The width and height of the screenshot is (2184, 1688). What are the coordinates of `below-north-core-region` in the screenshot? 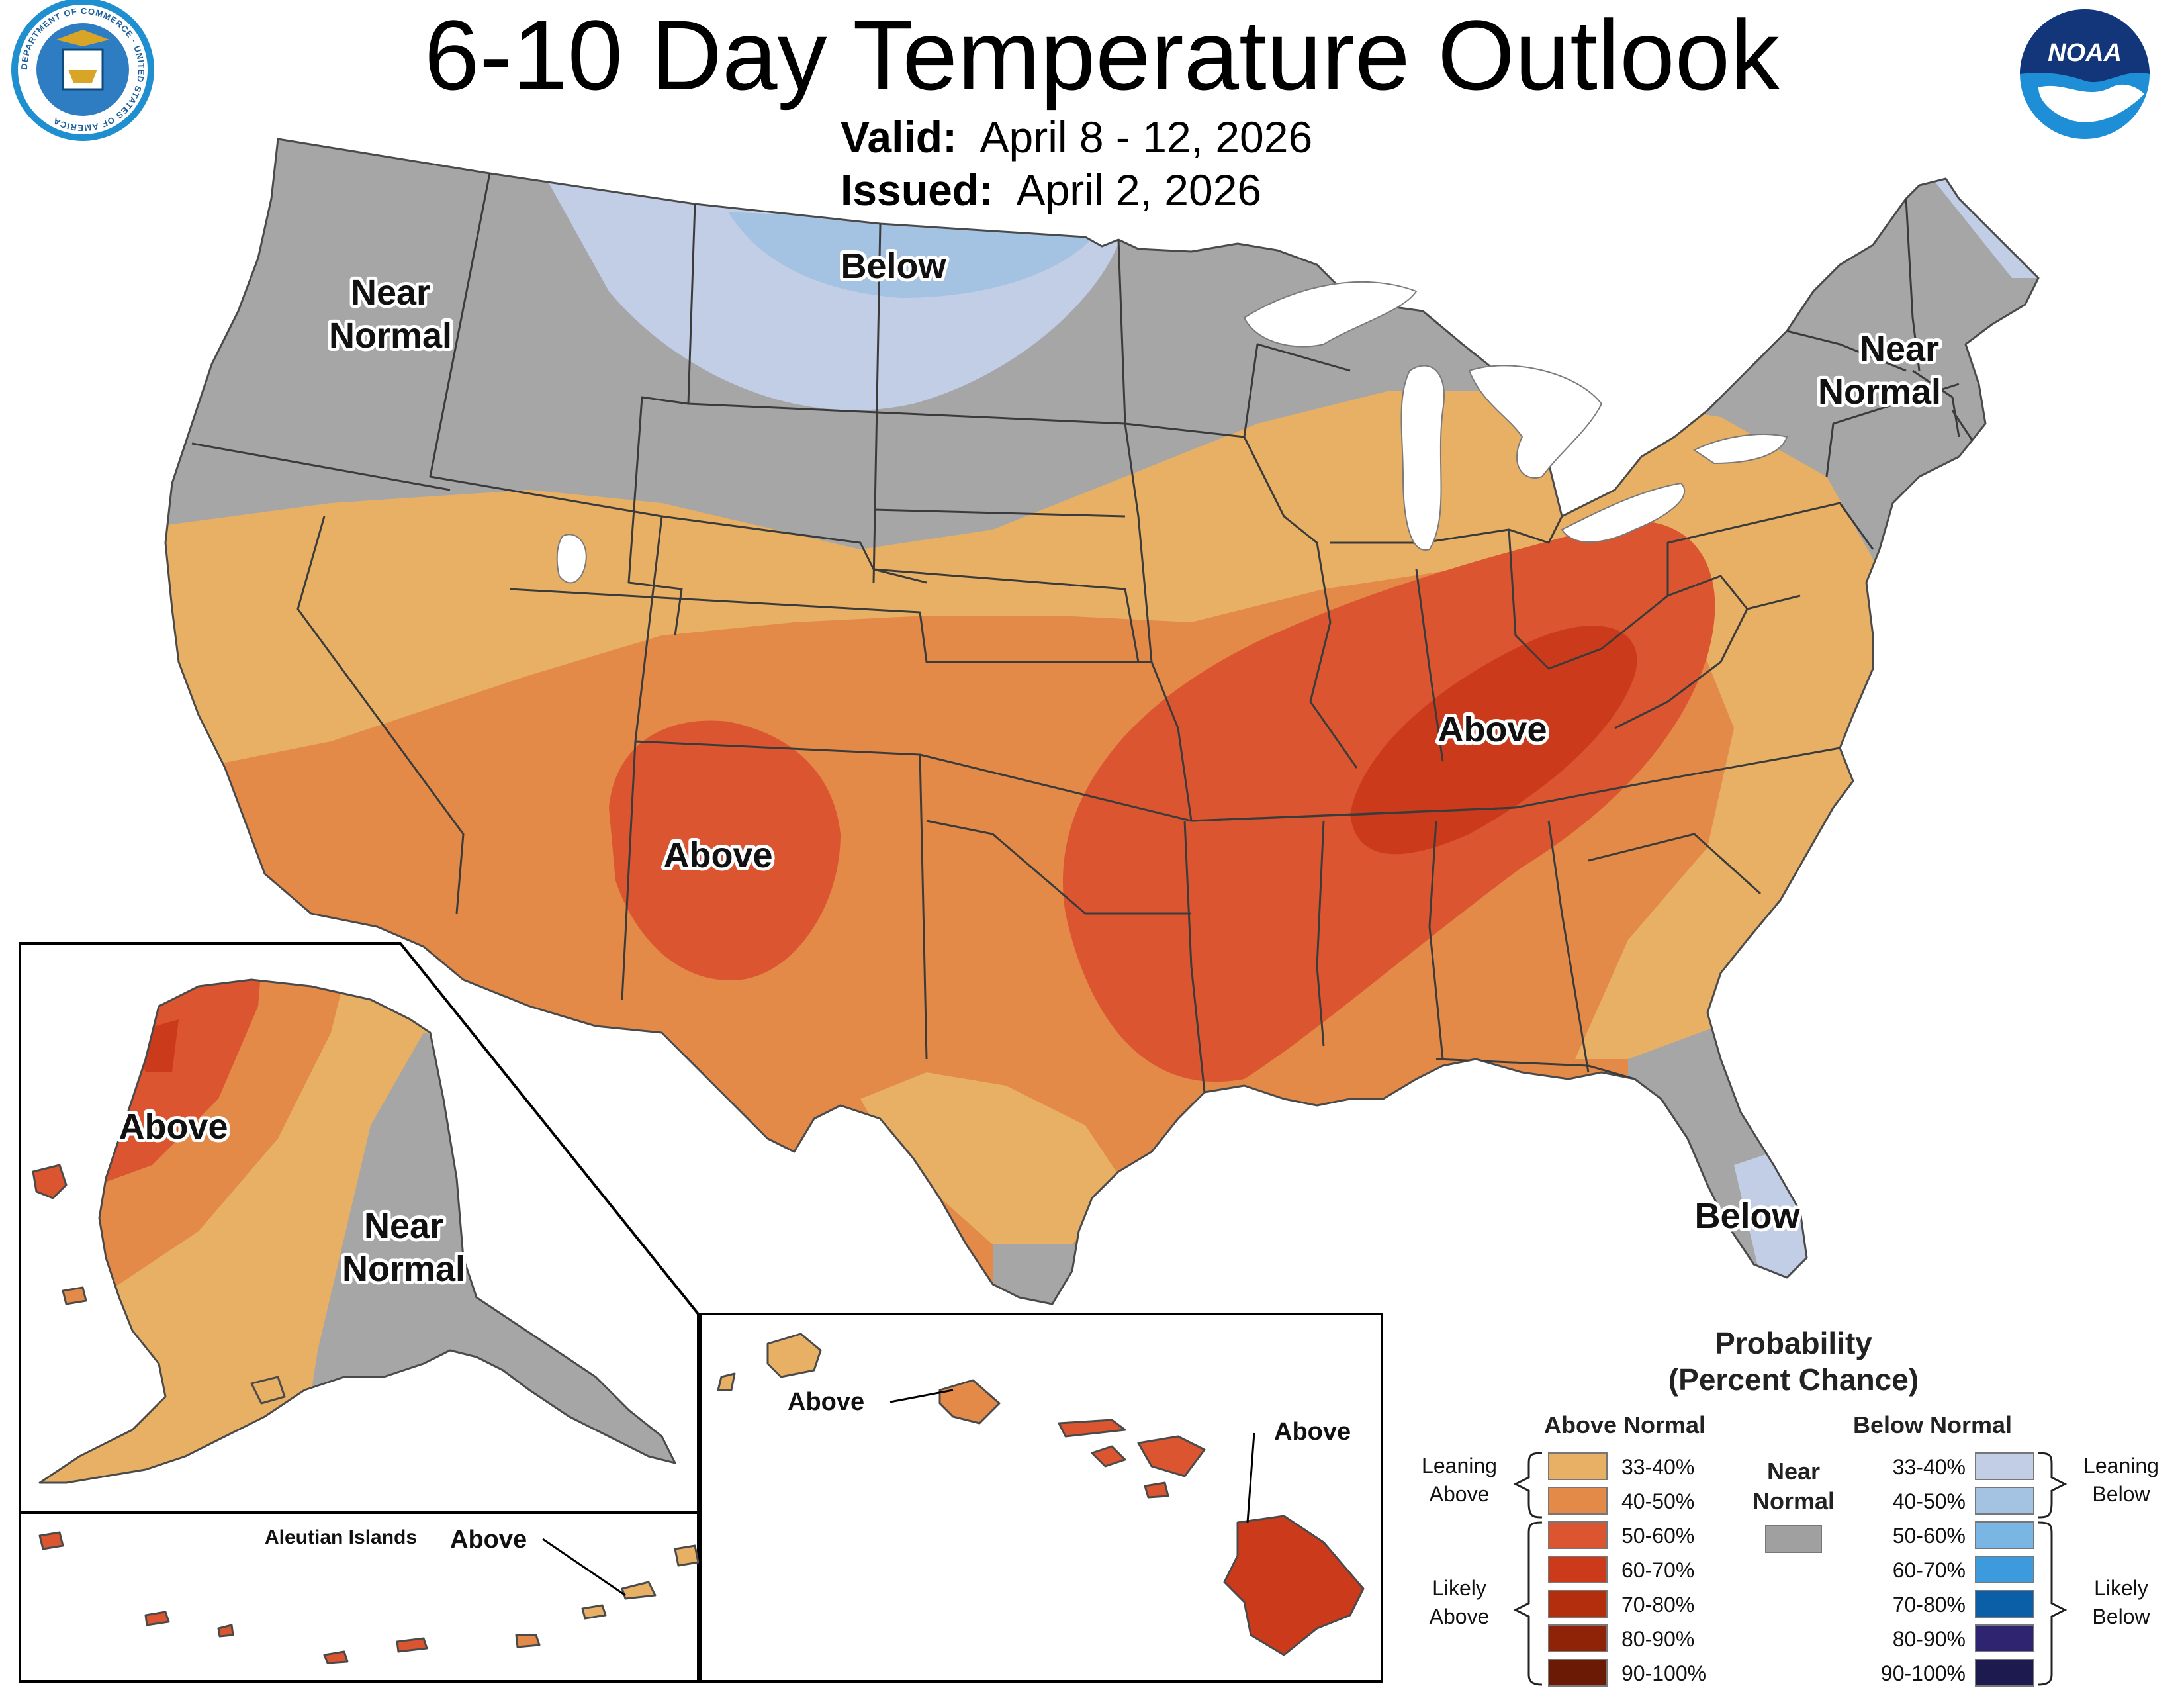 It's located at (913, 255).